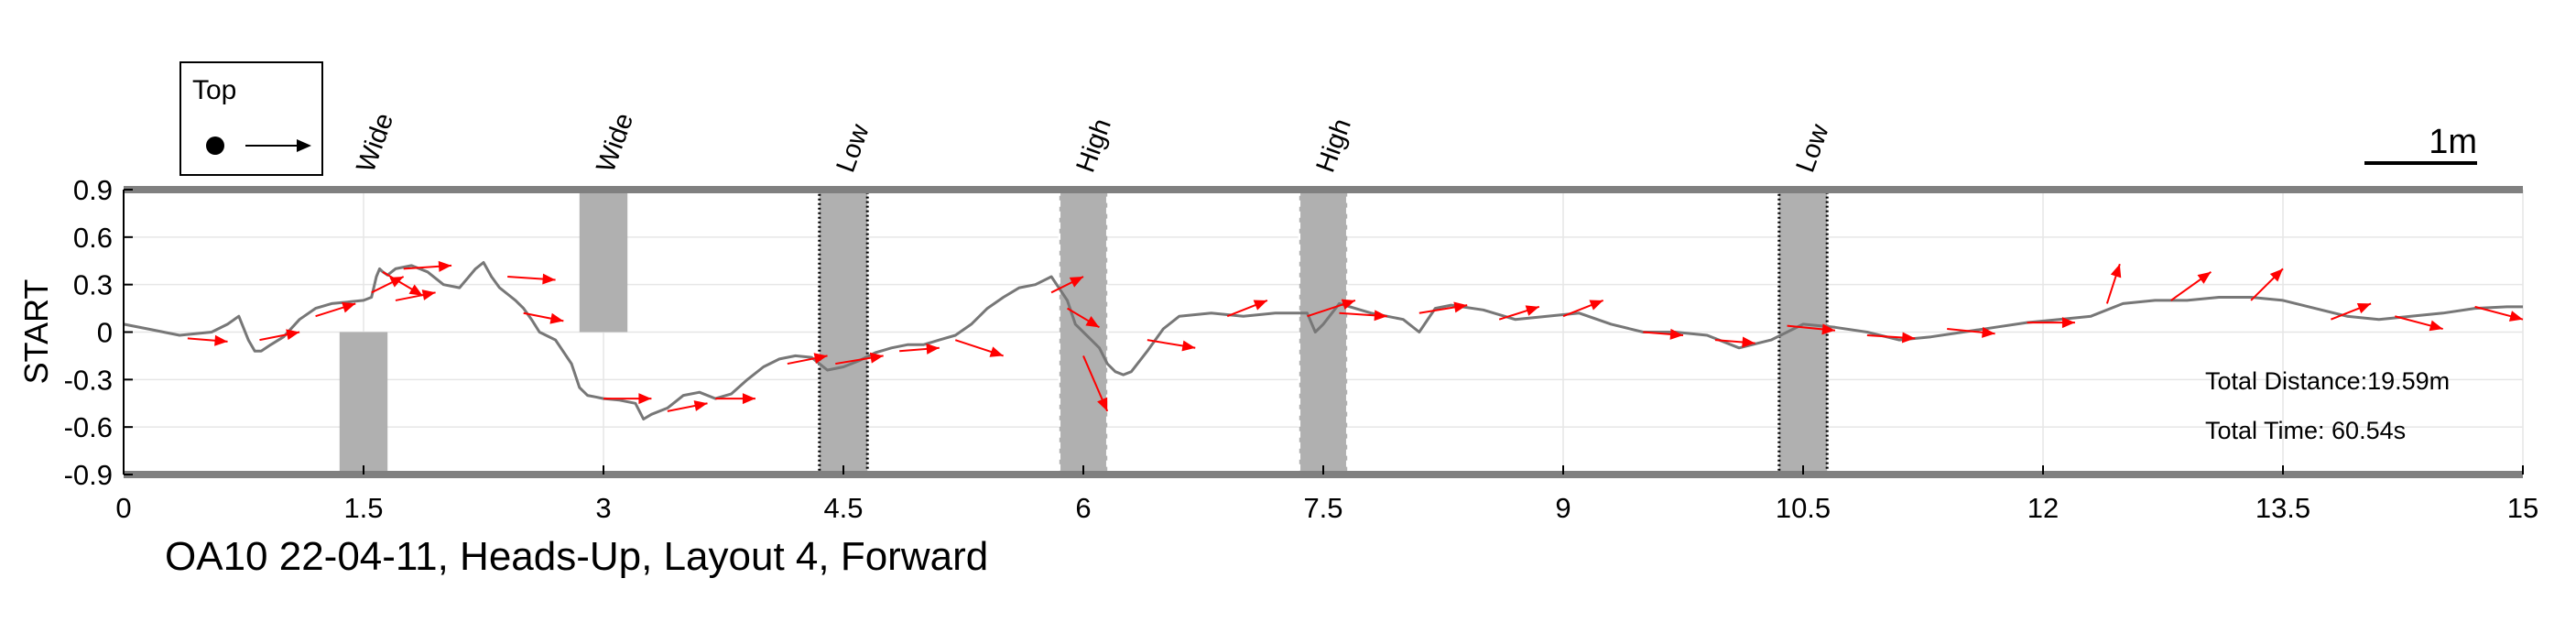  Describe the element at coordinates (93, 238) in the screenshot. I see `y-tick-label: 0.6` at that location.